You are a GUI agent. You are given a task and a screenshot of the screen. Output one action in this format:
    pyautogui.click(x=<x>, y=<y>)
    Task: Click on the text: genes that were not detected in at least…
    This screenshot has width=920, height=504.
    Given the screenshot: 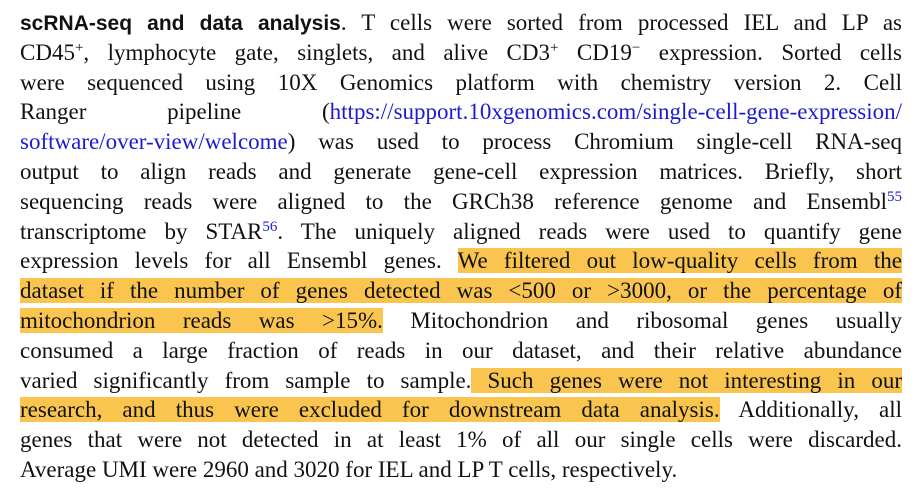 What is the action you would take?
    pyautogui.click(x=461, y=440)
    